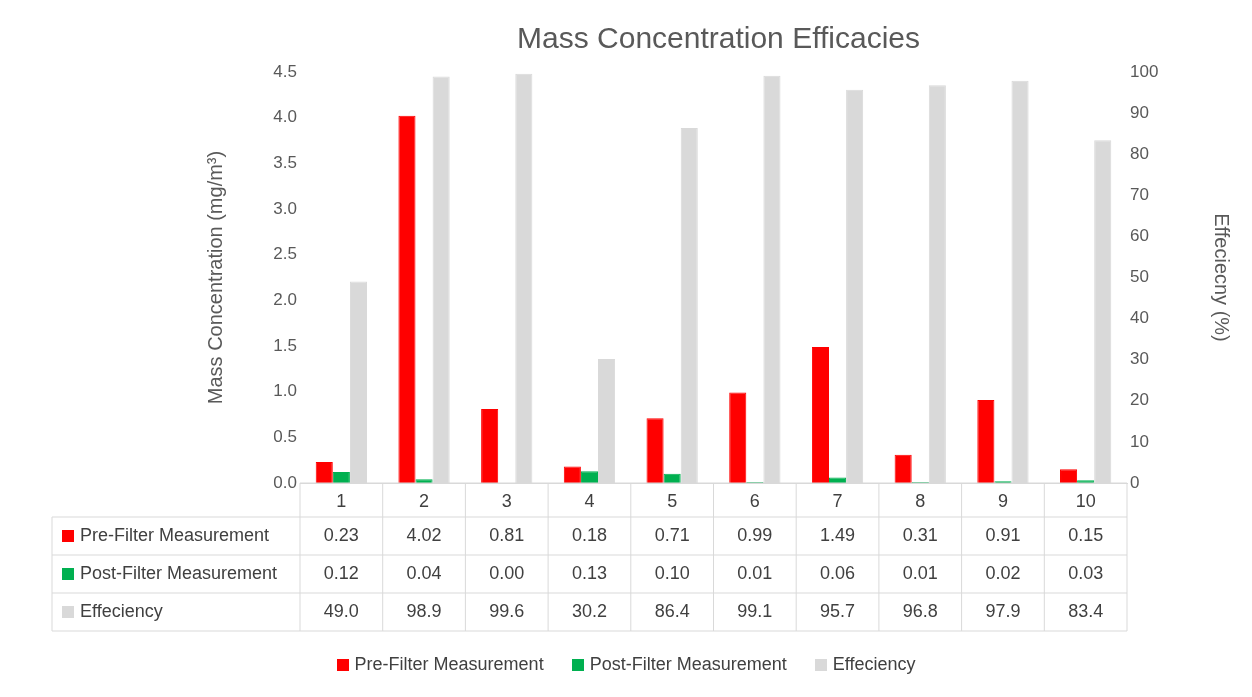  Describe the element at coordinates (1139, 441) in the screenshot. I see `y2-tick-label: 10` at that location.